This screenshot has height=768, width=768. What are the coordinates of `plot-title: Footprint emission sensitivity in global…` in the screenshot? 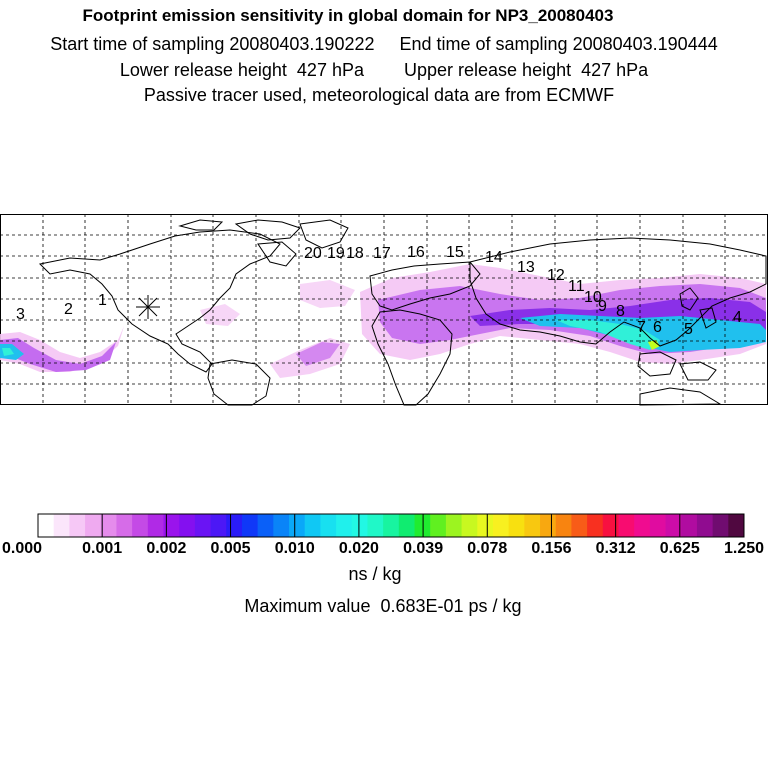 It's located at (348, 15).